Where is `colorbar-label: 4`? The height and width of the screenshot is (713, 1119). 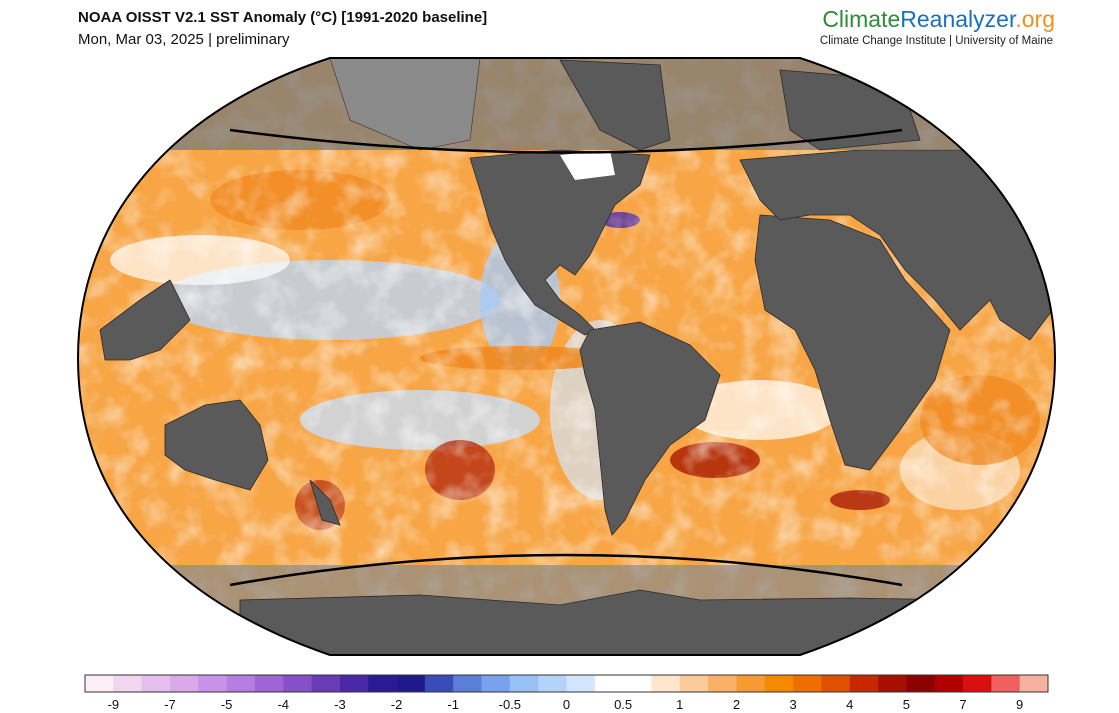
colorbar-label: 4 is located at coordinates (849, 704).